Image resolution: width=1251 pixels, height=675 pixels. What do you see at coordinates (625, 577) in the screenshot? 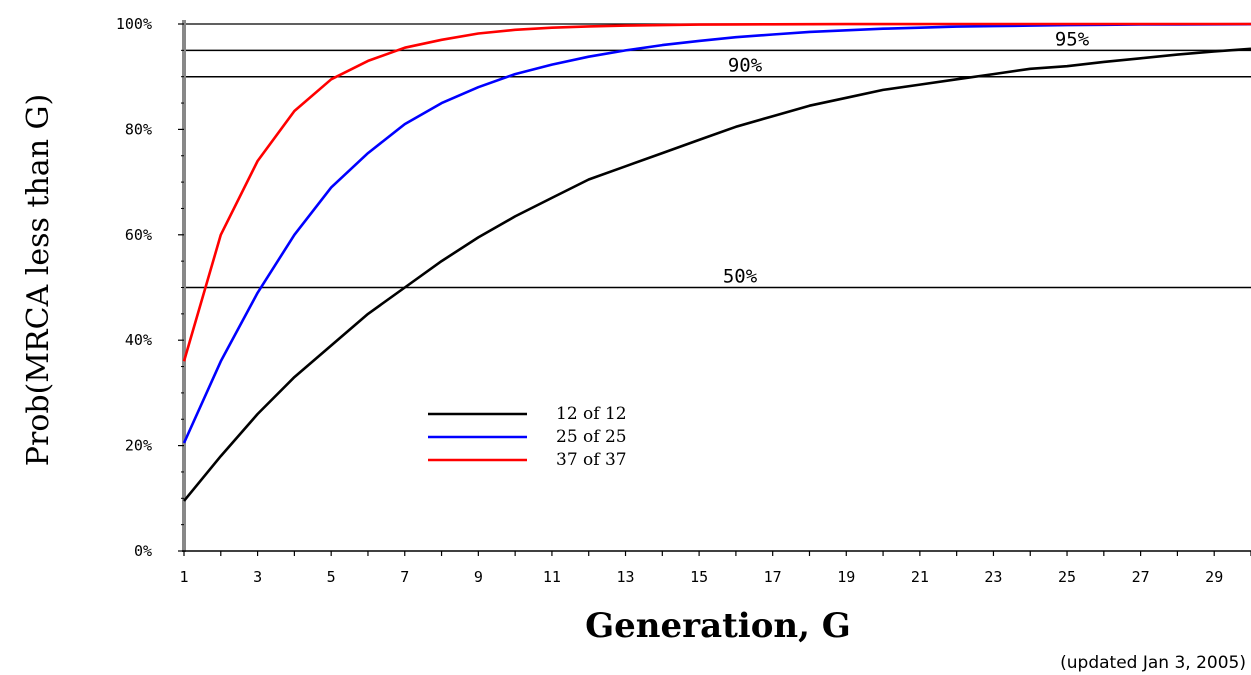
I see `x-tick-label: 13` at bounding box center [625, 577].